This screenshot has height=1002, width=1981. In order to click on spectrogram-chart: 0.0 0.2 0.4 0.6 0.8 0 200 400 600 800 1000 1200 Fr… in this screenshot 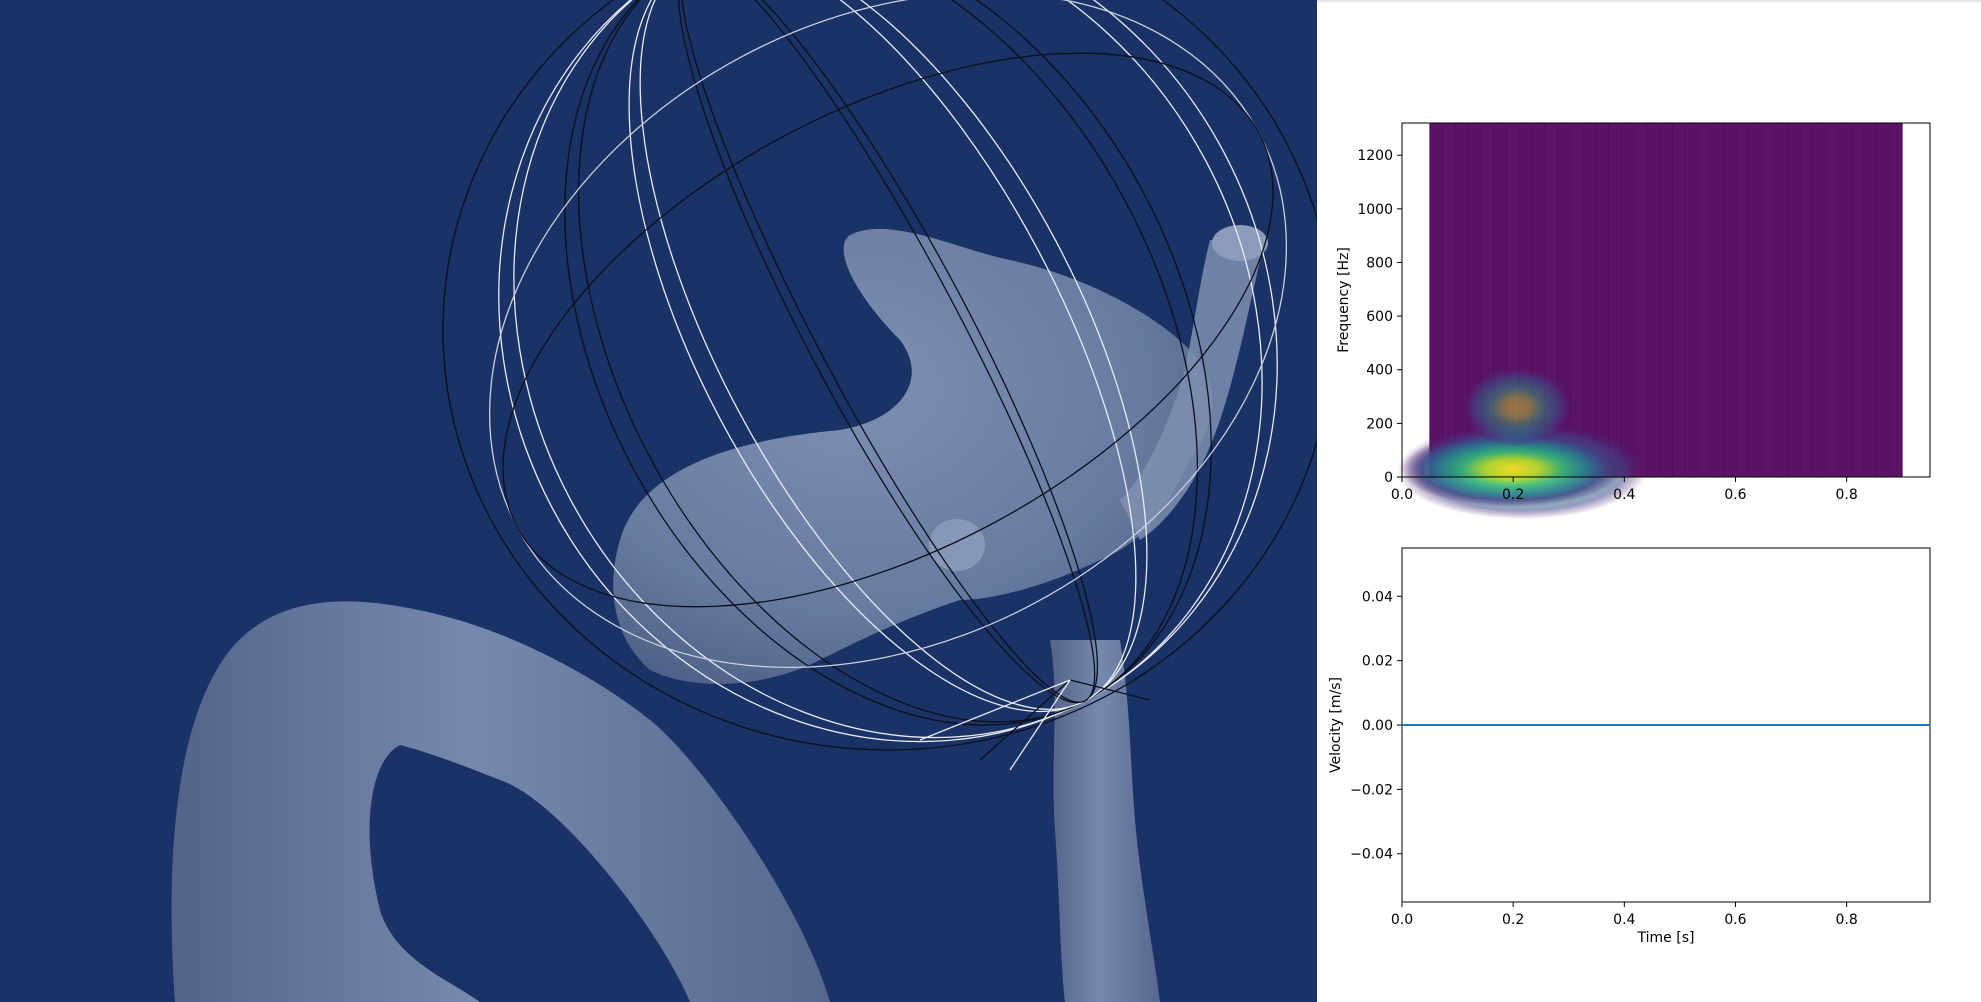, I will do `click(1633, 321)`.